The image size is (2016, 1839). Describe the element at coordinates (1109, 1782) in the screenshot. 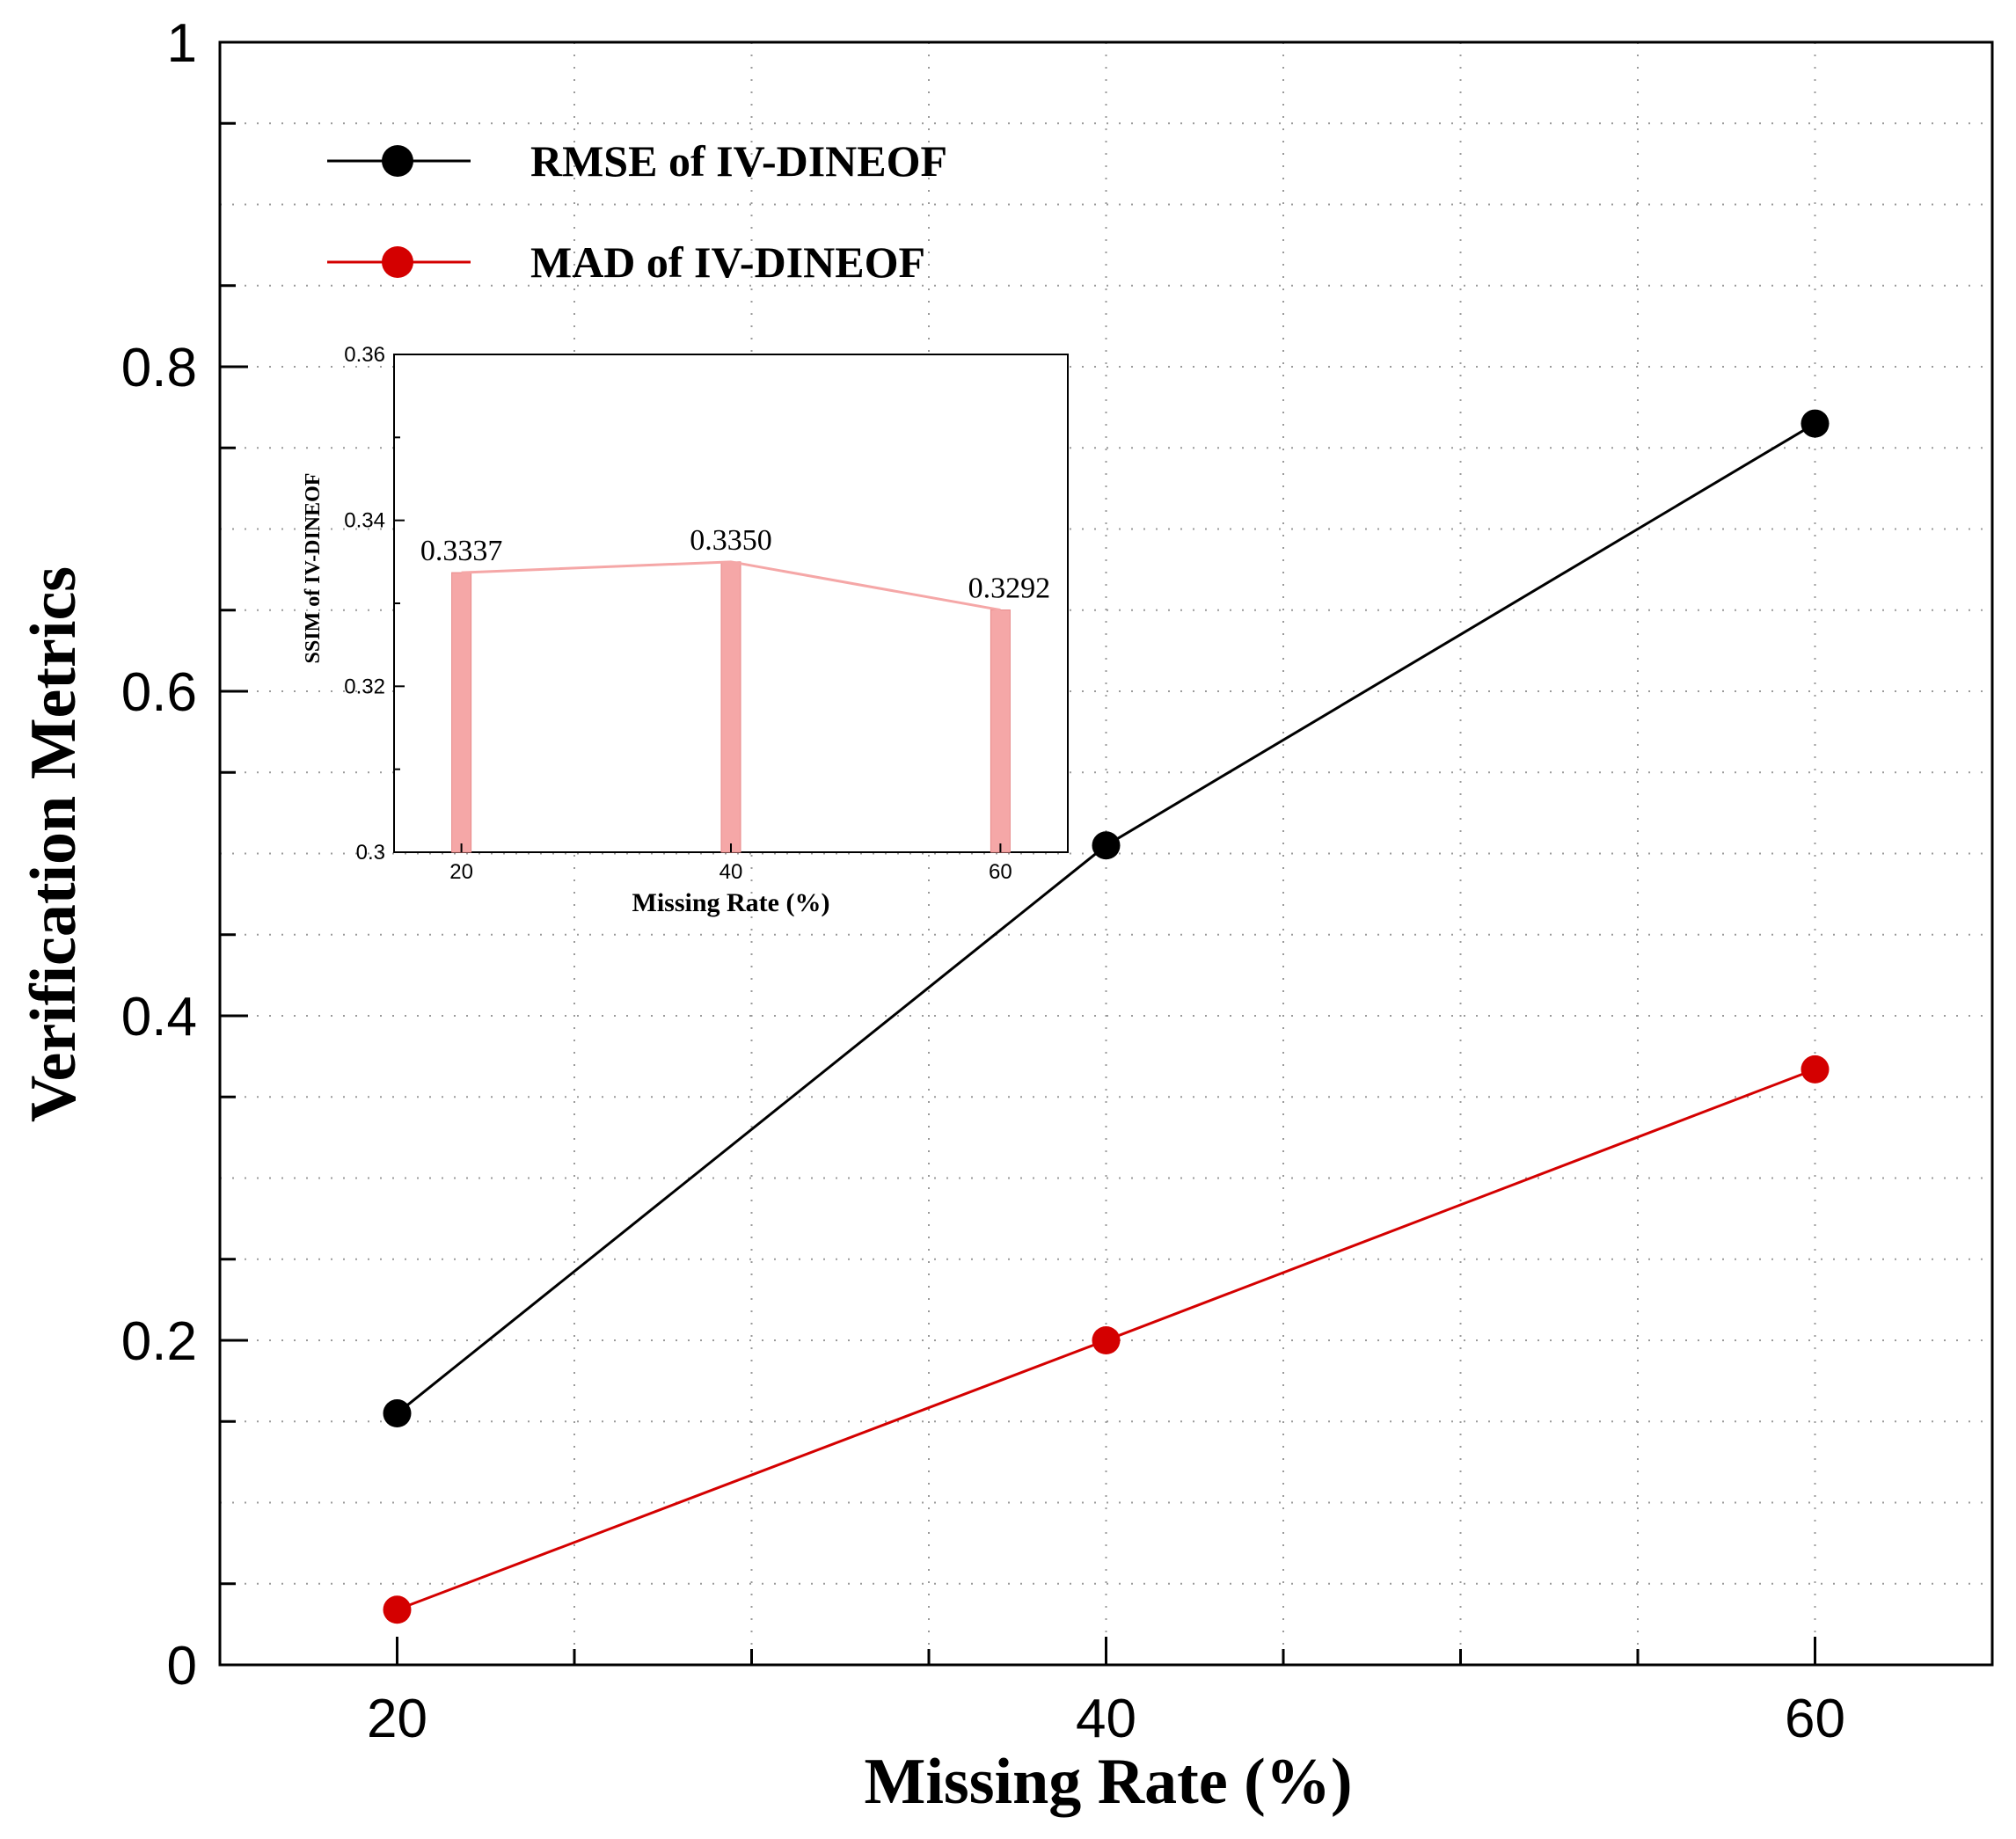

I see `x-axis-title: Missing Rate (%)` at that location.